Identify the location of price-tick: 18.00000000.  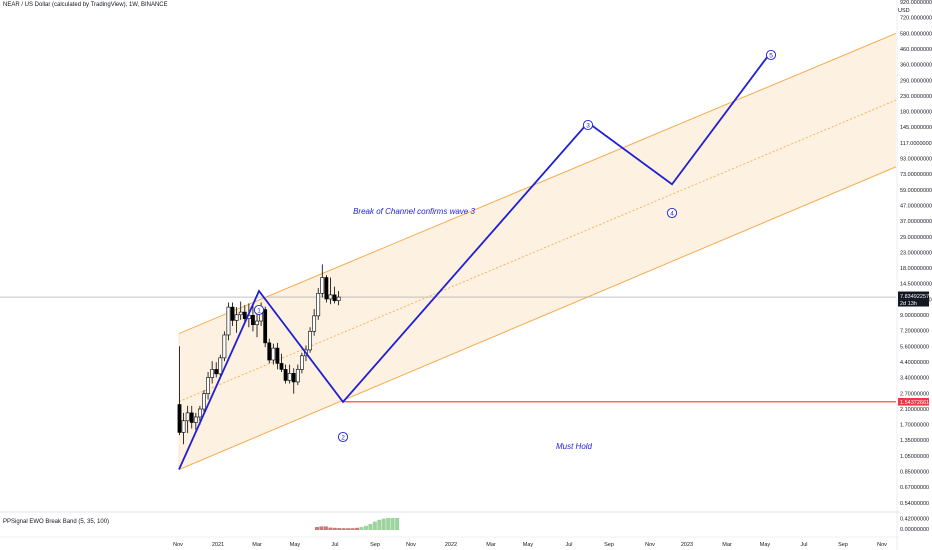
(916, 269).